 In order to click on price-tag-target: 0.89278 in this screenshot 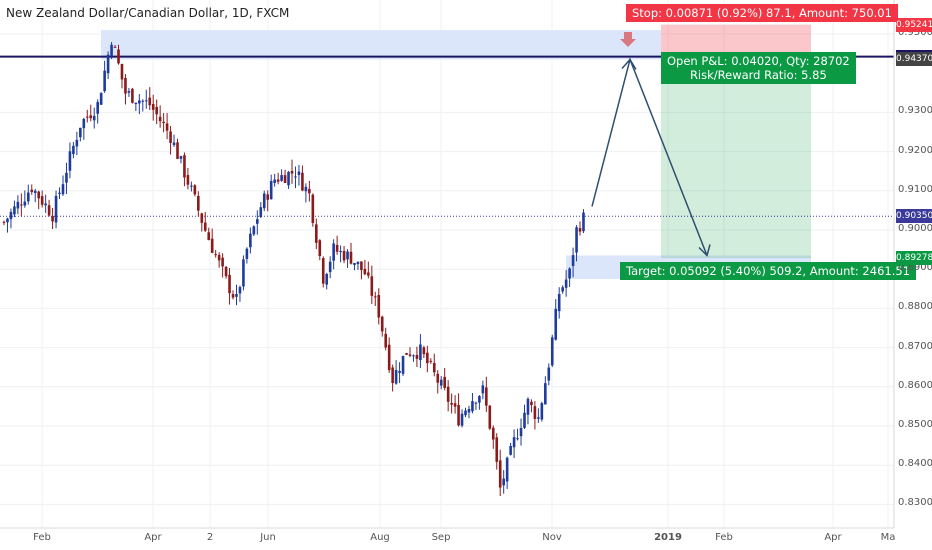, I will do `click(914, 258)`.